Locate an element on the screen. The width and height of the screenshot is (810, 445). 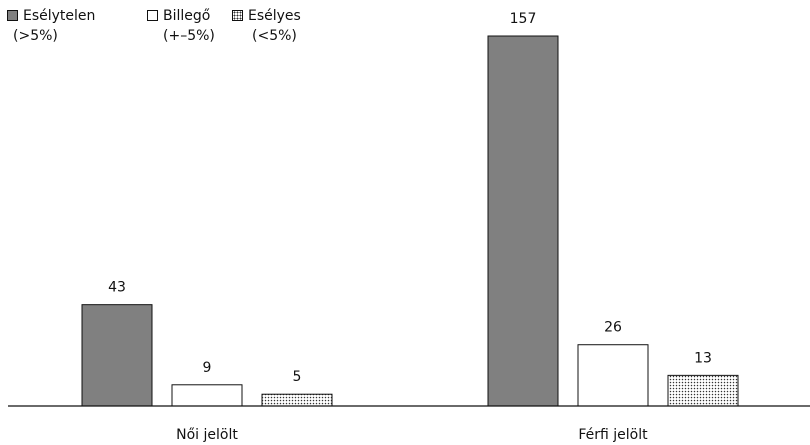
category-label-no-i-jelo-lt: Női jelölt is located at coordinates (207, 435).